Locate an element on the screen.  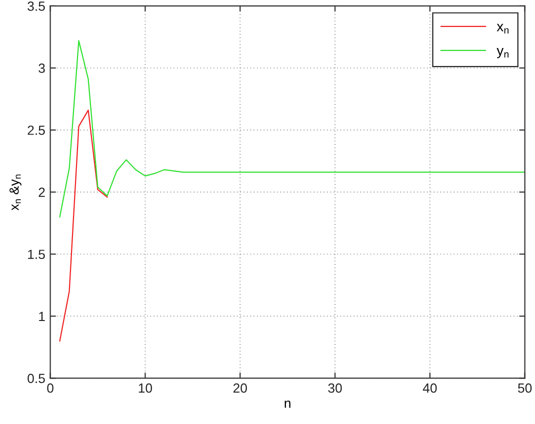
y-axis-title: x$_{n}$ &y$_{n}$ is located at coordinates (16, 192).